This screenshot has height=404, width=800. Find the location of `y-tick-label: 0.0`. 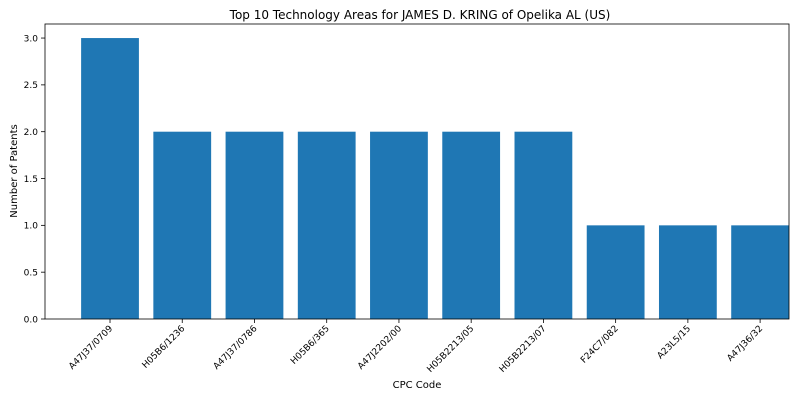

y-tick-label: 0.0 is located at coordinates (31, 320).